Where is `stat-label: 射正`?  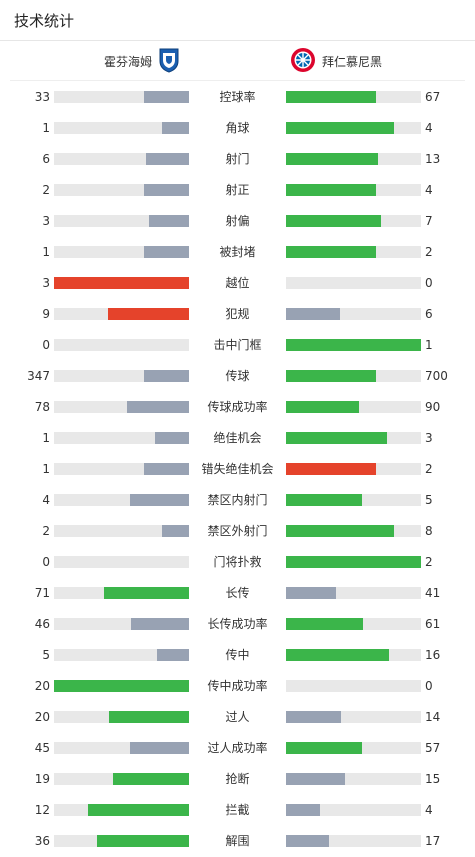
stat-label: 射正 is located at coordinates (237, 190).